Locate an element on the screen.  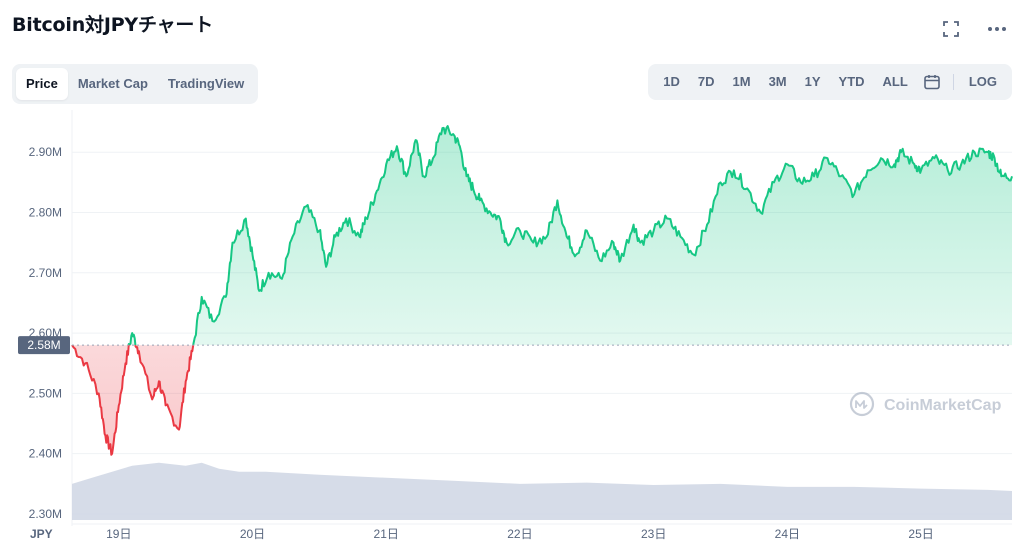
tab-price: Price is located at coordinates (42, 84).